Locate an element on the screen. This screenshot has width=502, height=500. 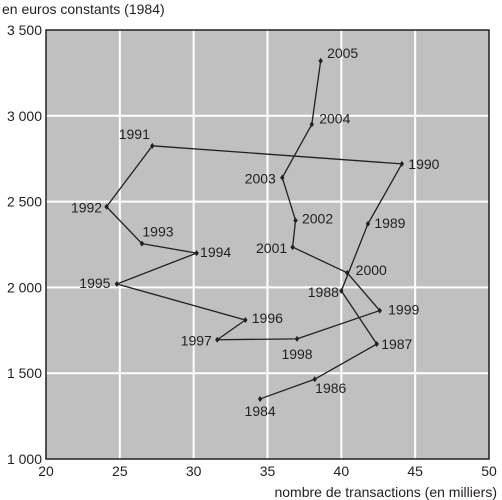
x-tick-labels: 20 25 30 35 40 45 50 is located at coordinates (267, 471).